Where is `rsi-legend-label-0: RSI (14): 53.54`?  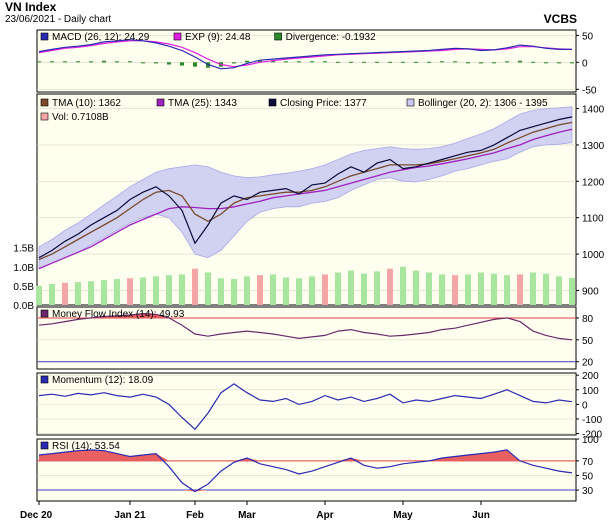 rsi-legend-label-0: RSI (14): 53.54 is located at coordinates (86, 446).